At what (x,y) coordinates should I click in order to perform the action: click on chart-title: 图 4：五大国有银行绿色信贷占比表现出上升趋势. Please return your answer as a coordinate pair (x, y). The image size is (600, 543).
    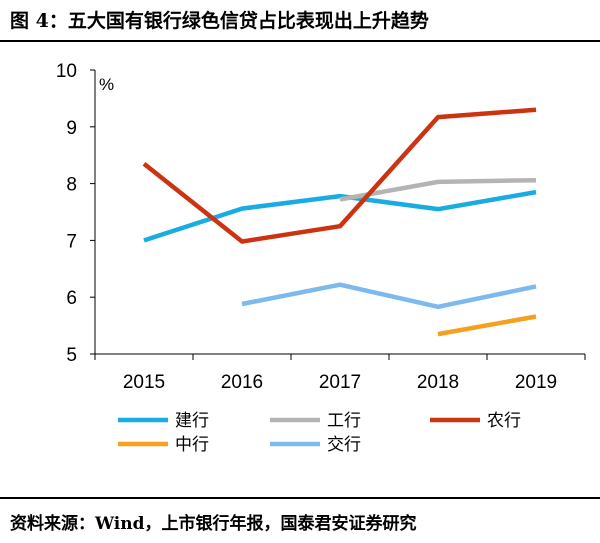
    Looking at the image, I should click on (219, 21).